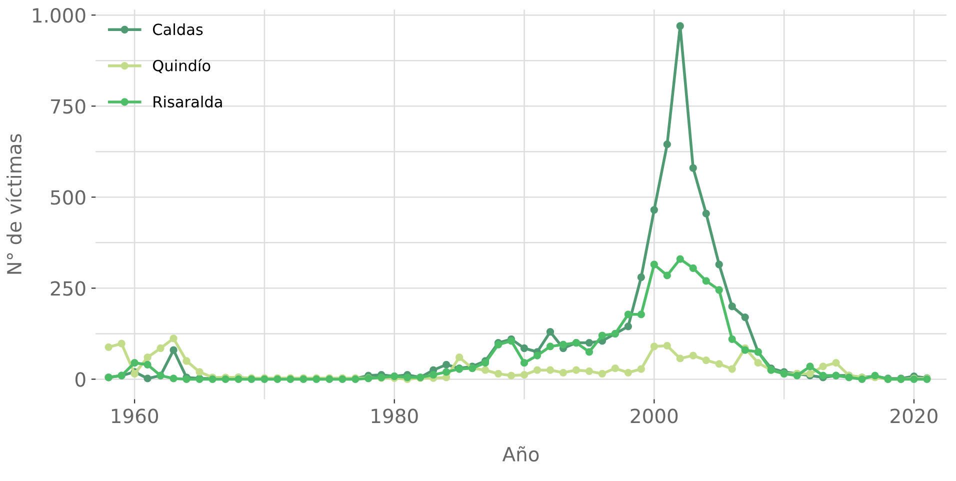 The image size is (956, 481). I want to click on y-tick-label: 0, so click(80, 379).